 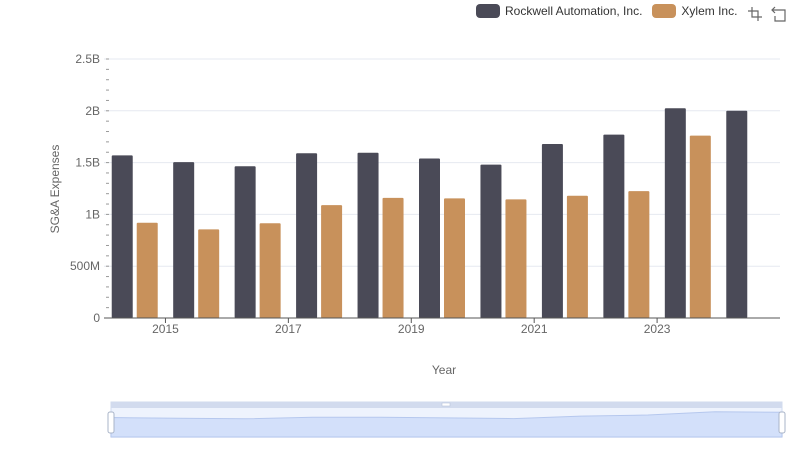 I want to click on restore-icon, so click(x=779, y=14).